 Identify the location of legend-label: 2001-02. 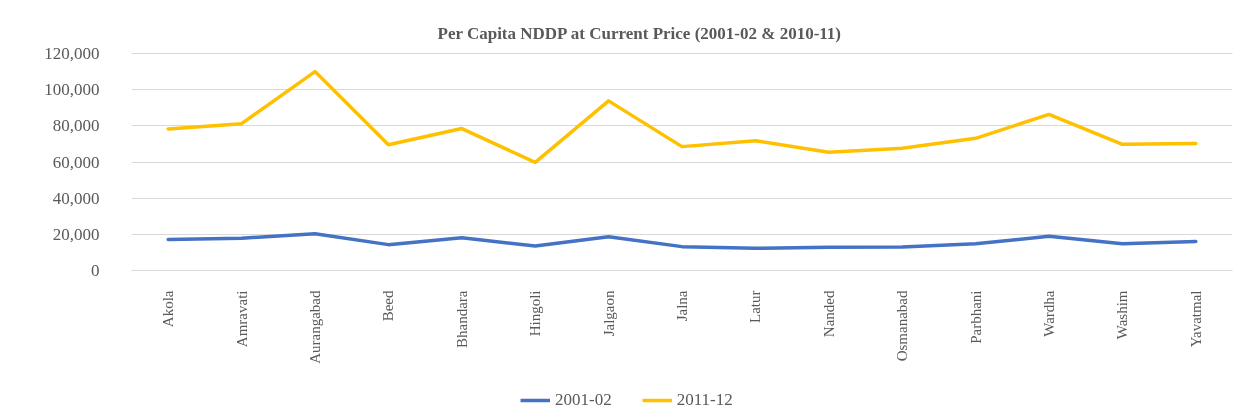
(583, 400).